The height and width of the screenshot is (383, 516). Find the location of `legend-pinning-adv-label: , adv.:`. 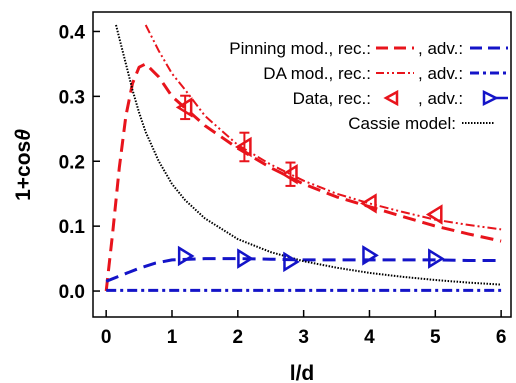

legend-pinning-adv-label: , adv.: is located at coordinates (440, 48).